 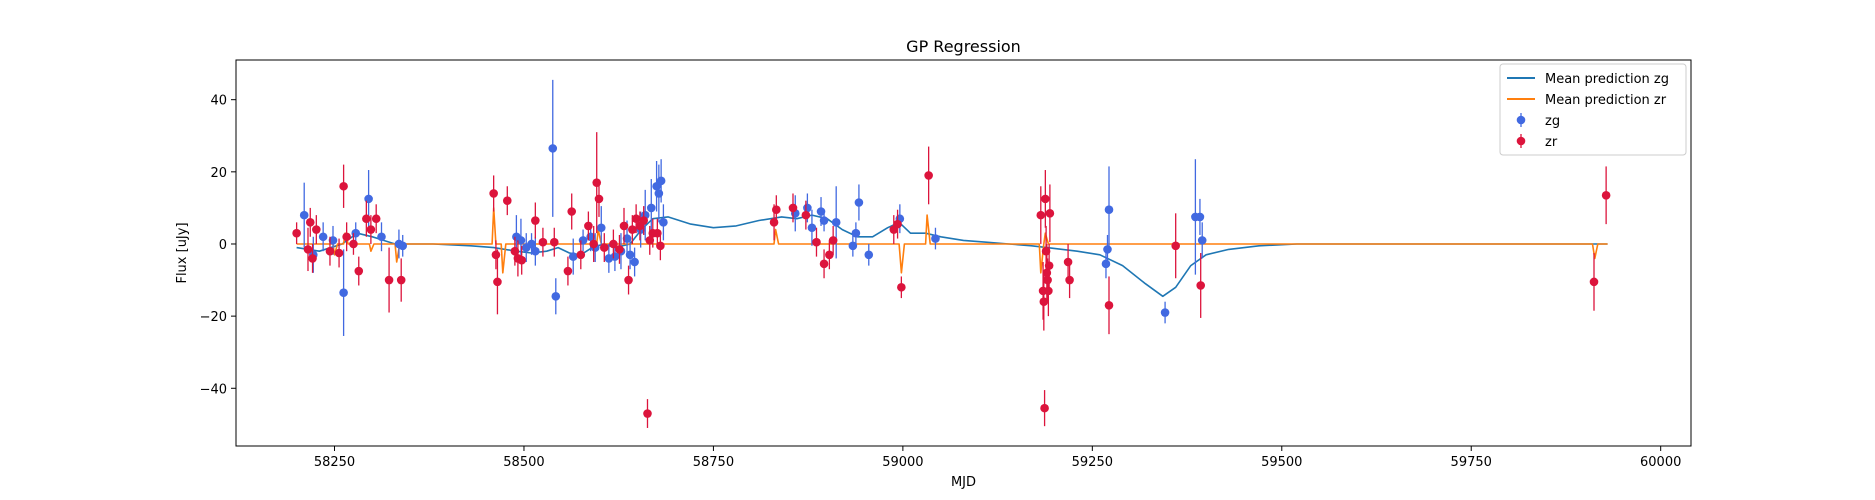 I want to click on legend-label: zr, so click(x=1551, y=142).